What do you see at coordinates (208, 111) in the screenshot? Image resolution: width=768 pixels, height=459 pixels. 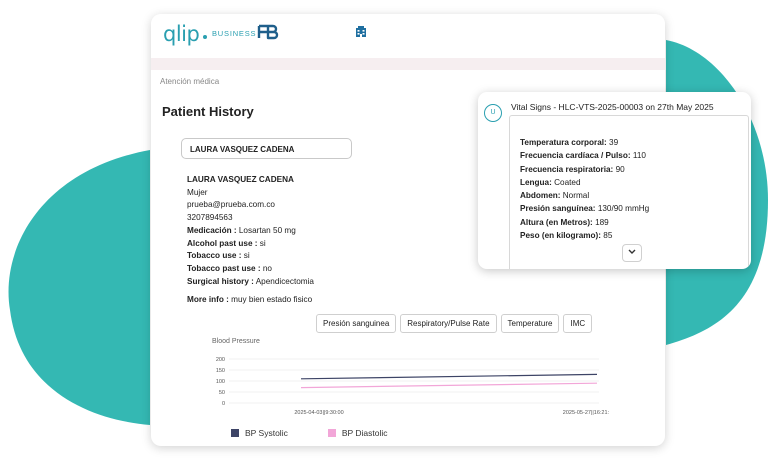 I see `page-title: Patient History` at bounding box center [208, 111].